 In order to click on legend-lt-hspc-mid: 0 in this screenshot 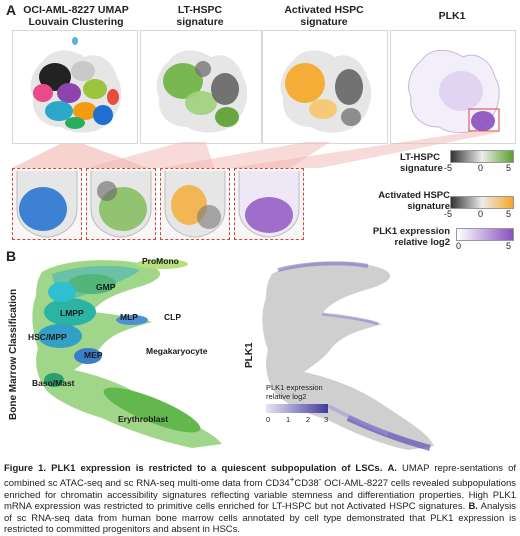, I will do `click(481, 168)`.